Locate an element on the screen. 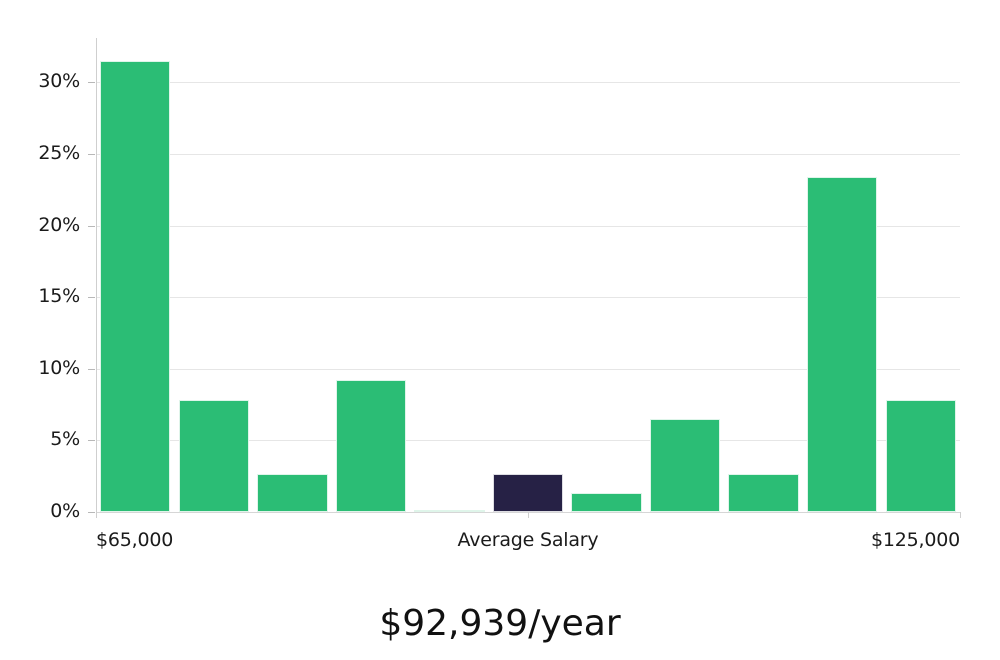  y-tick-label: 0% is located at coordinates (65, 511).